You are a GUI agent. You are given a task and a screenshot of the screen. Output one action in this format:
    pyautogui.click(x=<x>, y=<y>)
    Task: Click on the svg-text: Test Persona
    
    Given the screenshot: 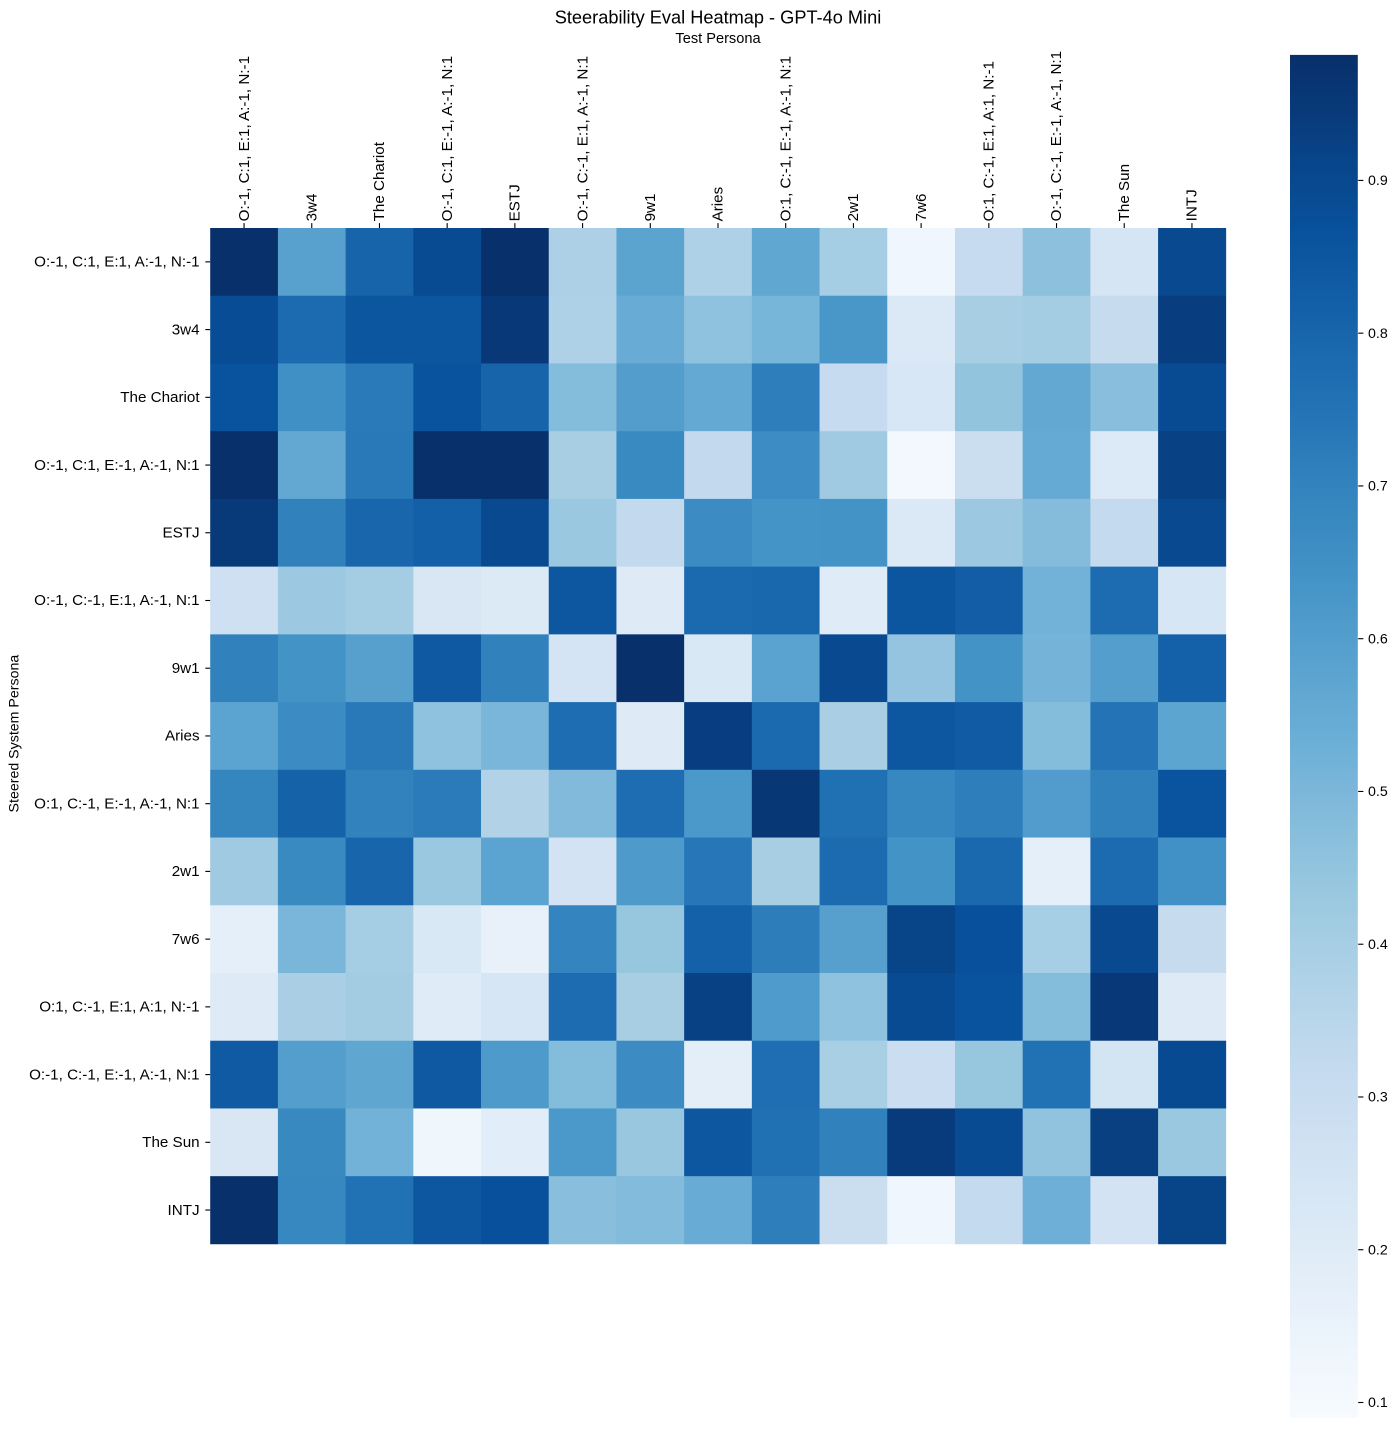 What is the action you would take?
    pyautogui.click(x=718, y=39)
    